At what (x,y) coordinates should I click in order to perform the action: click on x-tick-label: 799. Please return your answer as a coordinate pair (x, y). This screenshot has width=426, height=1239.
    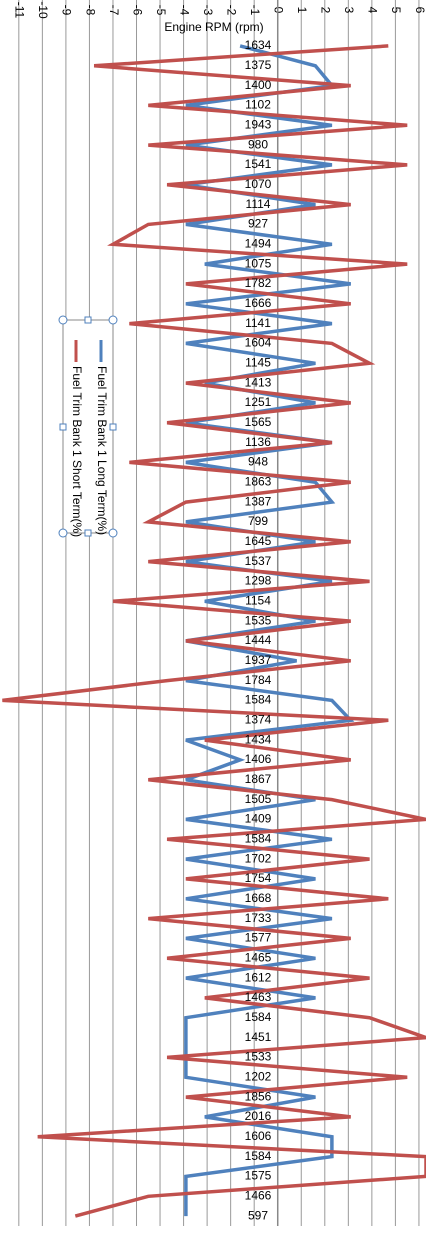
    Looking at the image, I should click on (258, 521).